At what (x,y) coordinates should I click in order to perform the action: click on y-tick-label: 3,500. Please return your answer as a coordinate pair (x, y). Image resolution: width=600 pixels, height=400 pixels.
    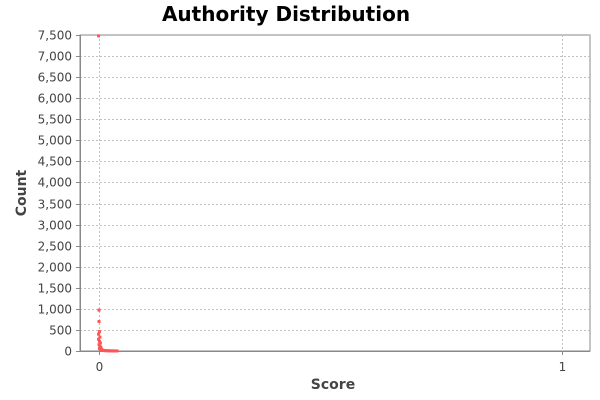
    Looking at the image, I should click on (55, 205).